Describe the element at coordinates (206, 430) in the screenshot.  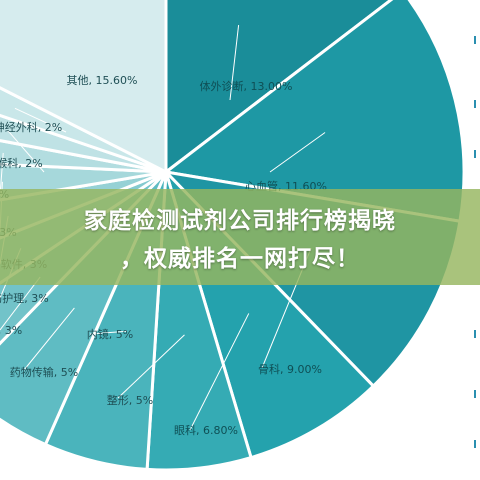
I see `slice-label: 眼科, 6.80%` at that location.